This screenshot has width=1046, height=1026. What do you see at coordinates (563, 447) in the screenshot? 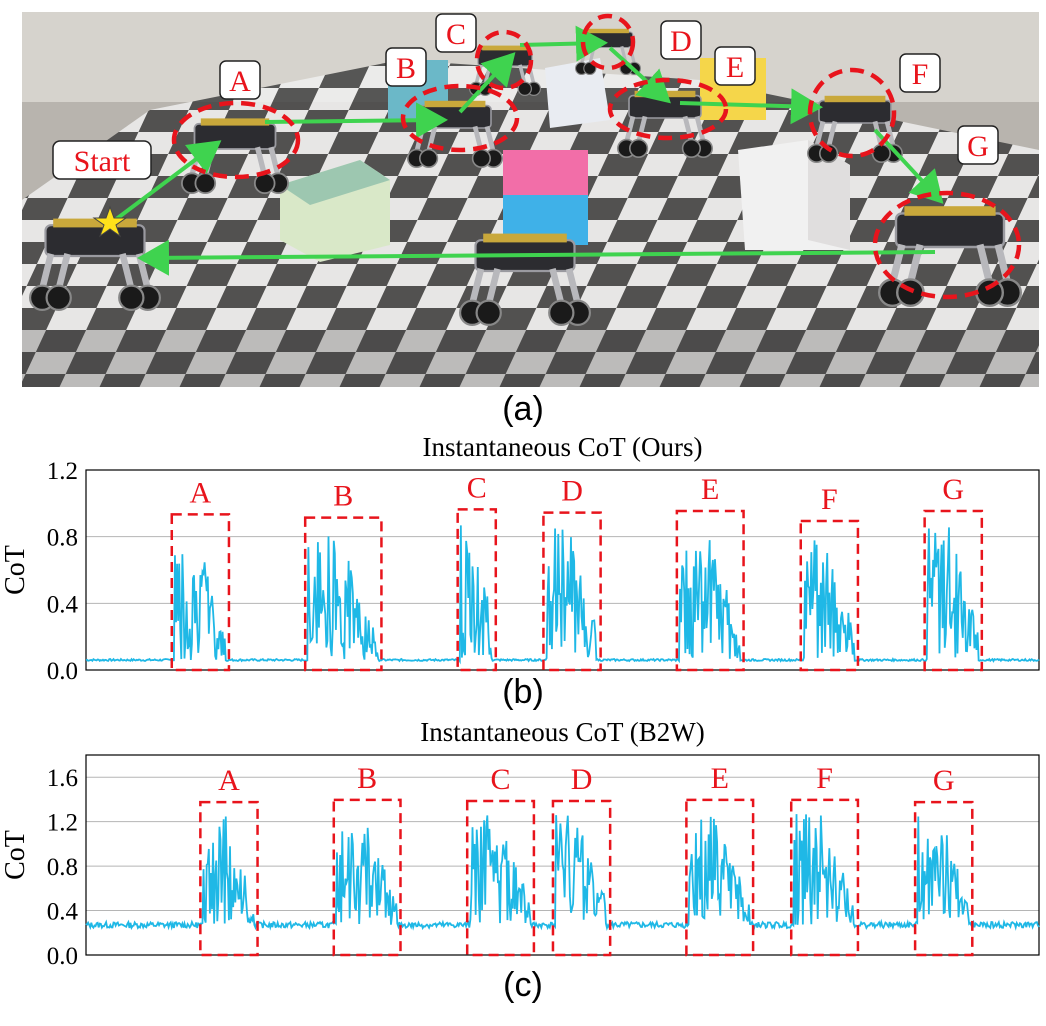
I see `chart-title: Instantaneous CoT (Ours)` at bounding box center [563, 447].